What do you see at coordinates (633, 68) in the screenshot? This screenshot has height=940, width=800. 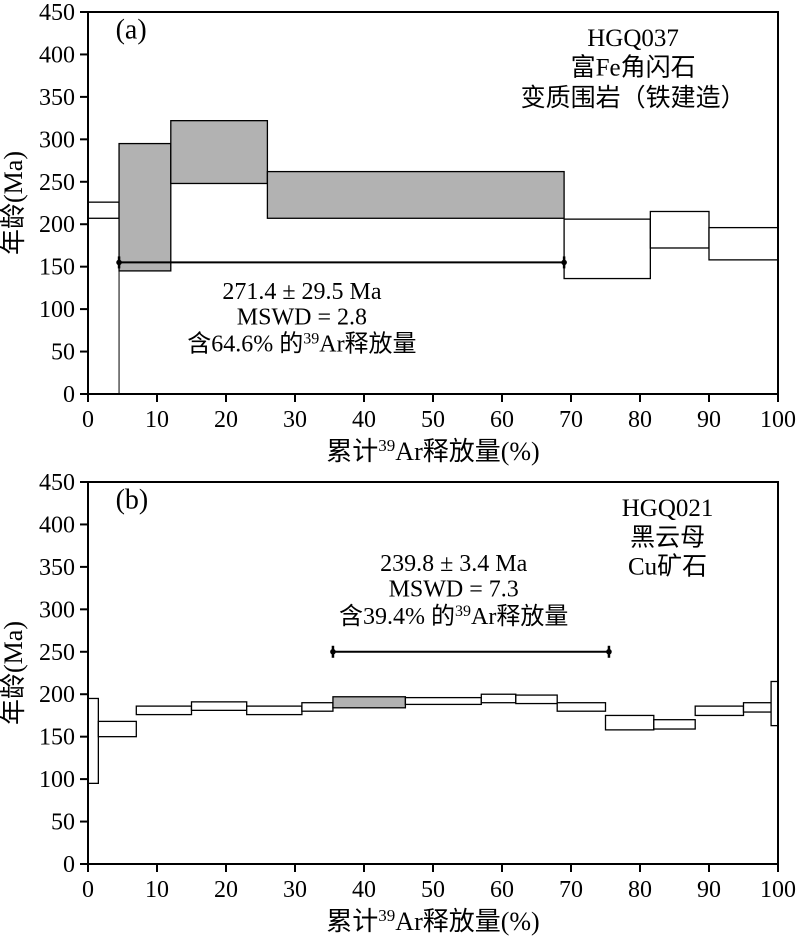 I see `sample-info-line: 富Fe角闪石` at bounding box center [633, 68].